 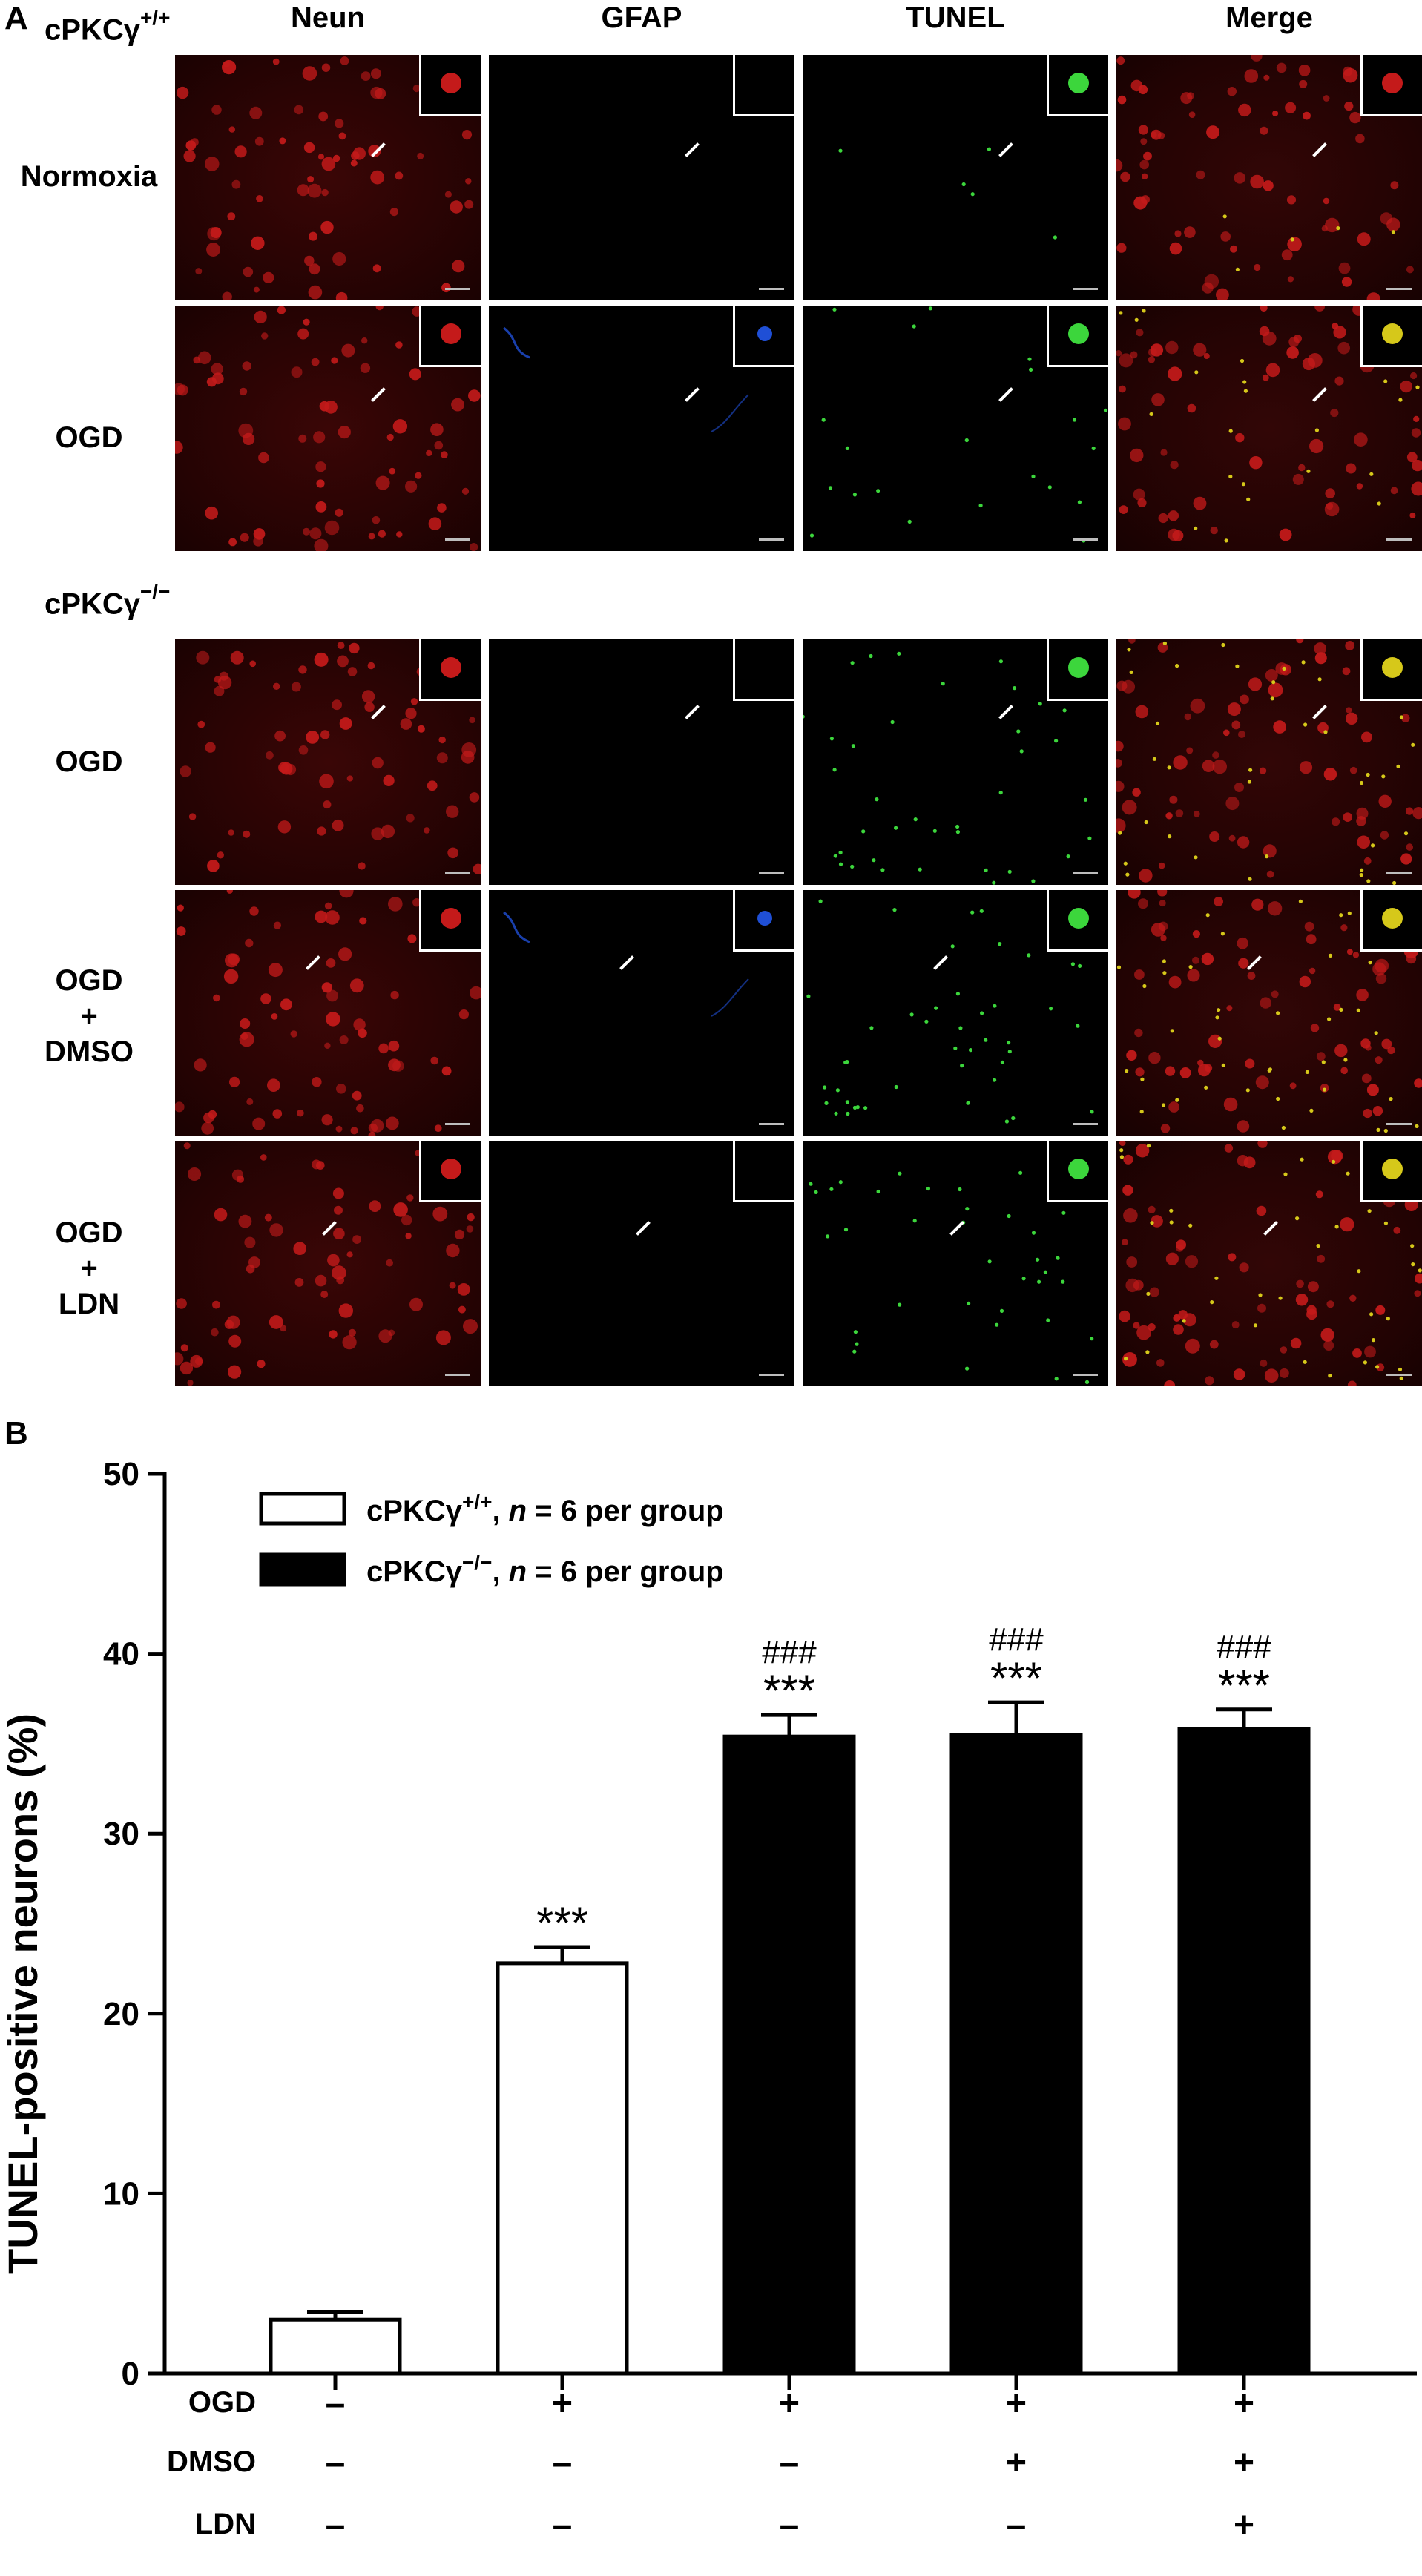 What do you see at coordinates (222, 2402) in the screenshot?
I see `treatment-row-label: OGD` at bounding box center [222, 2402].